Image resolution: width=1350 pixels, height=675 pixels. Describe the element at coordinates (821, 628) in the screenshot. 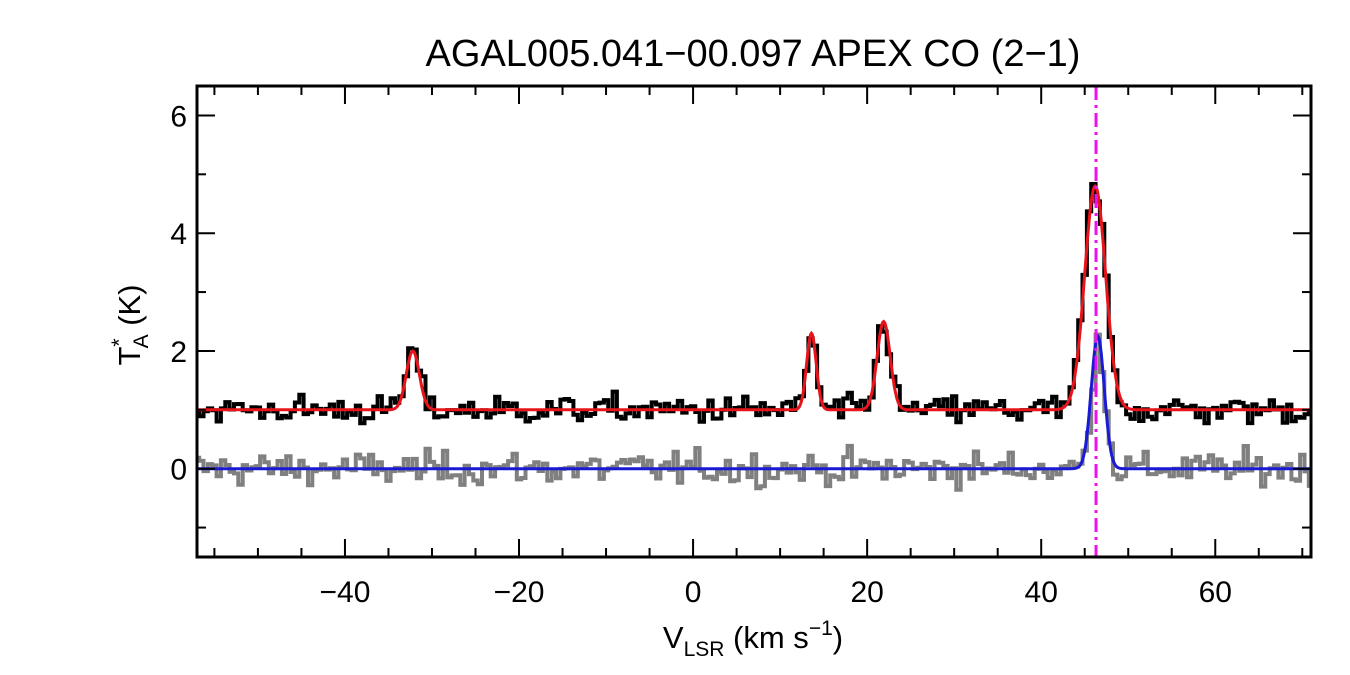

I see `x-axis-label-sup: −1` at that location.